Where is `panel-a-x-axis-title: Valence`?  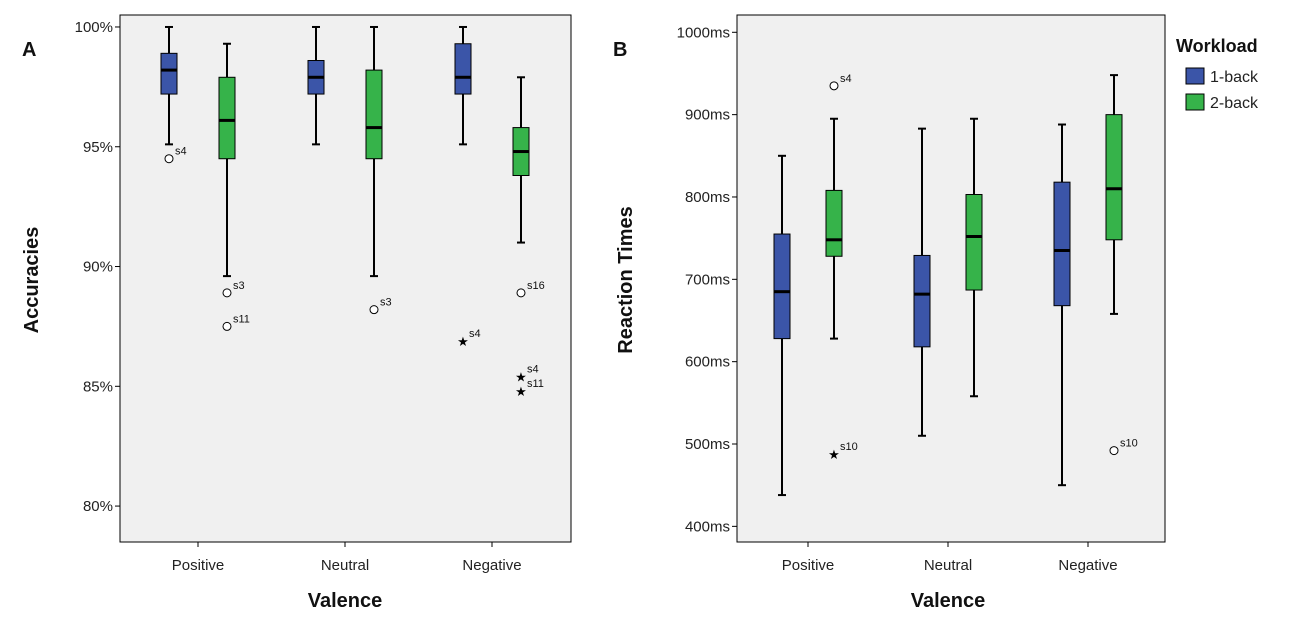 panel-a-x-axis-title: Valence is located at coordinates (345, 601).